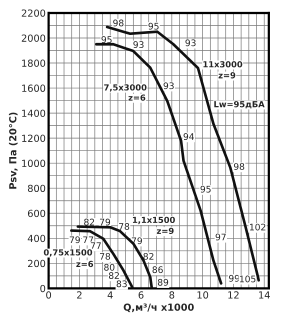  Describe the element at coordinates (34, 138) in the screenshot. I see `y-tick-label: 1200` at that location.